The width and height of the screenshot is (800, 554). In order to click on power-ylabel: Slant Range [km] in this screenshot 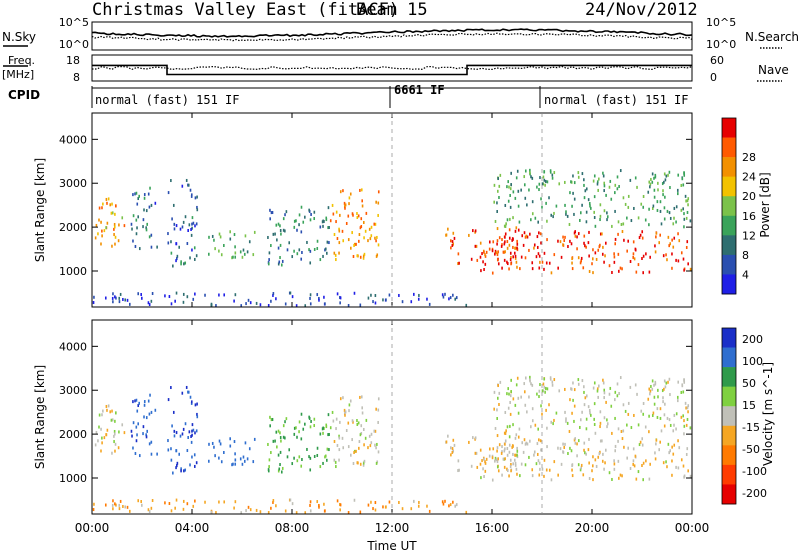, I will do `click(40, 210)`.